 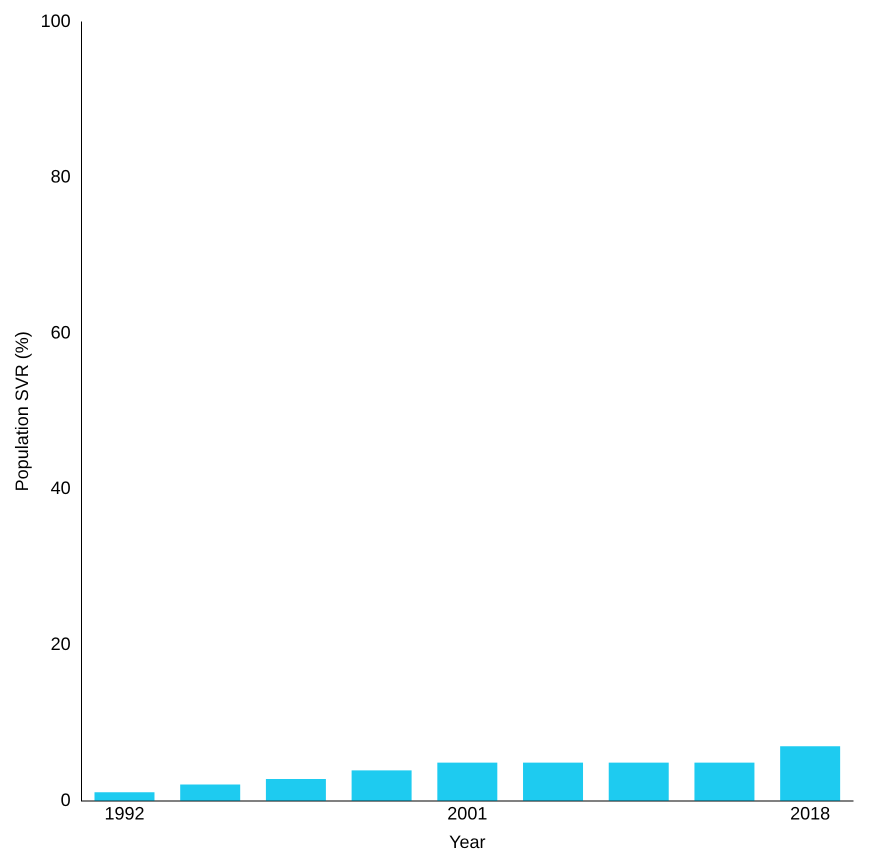 I want to click on x-tick-label: 2018, so click(x=810, y=814).